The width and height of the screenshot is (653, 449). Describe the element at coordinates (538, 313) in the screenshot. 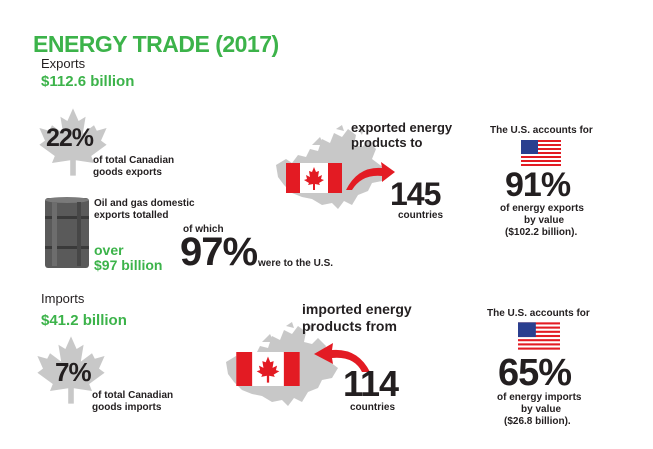

I see `imports-us-accounts: The U.S. accounts for` at that location.